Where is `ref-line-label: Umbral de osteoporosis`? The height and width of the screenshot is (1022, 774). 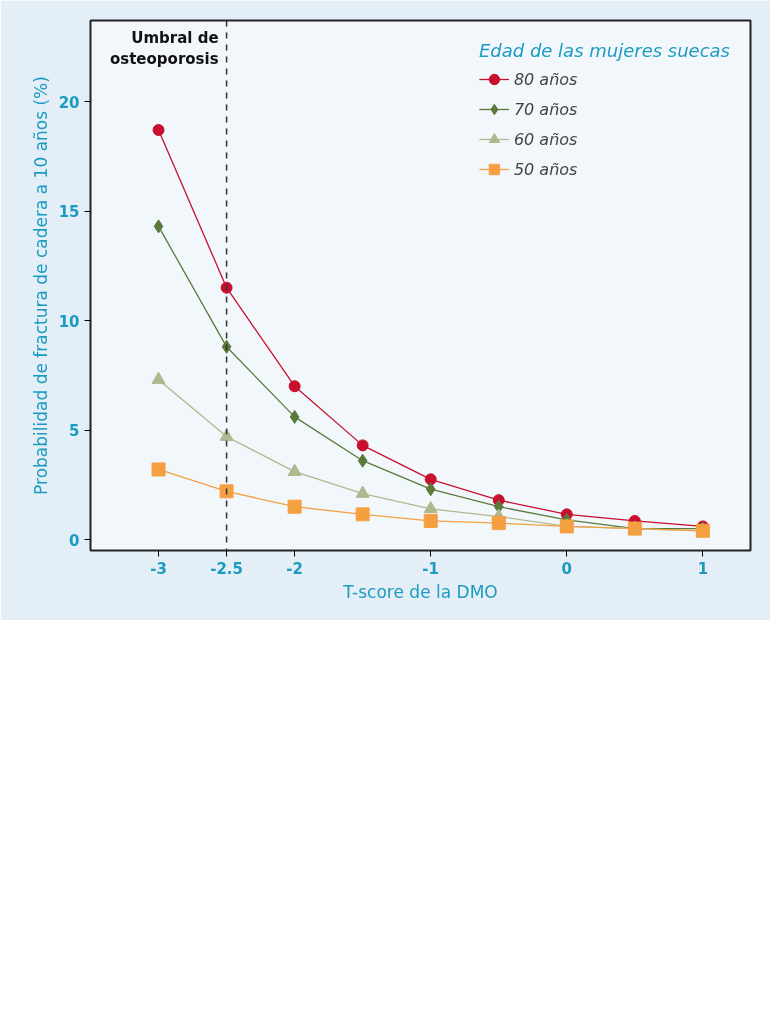
ref-line-label: Umbral de osteoporosis is located at coordinates (164, 48).